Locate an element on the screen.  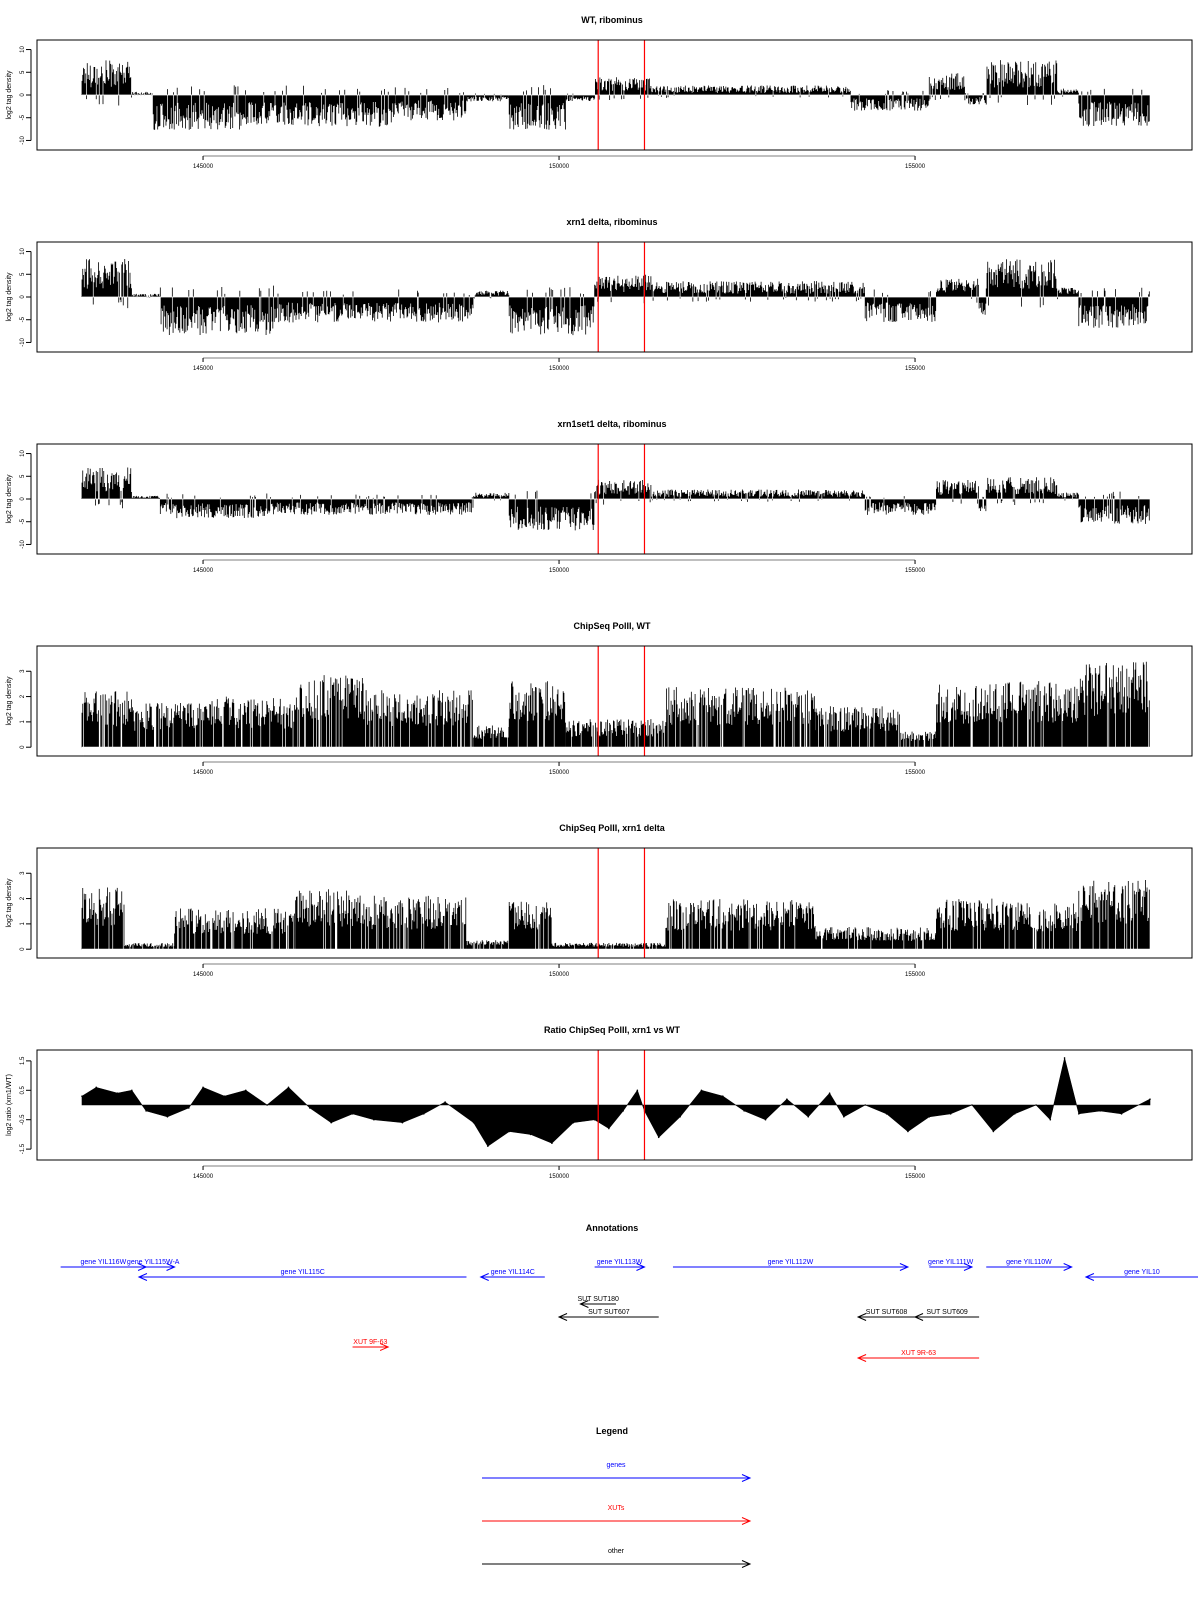
annotation-label: SUT SUT609 is located at coordinates (947, 1312).